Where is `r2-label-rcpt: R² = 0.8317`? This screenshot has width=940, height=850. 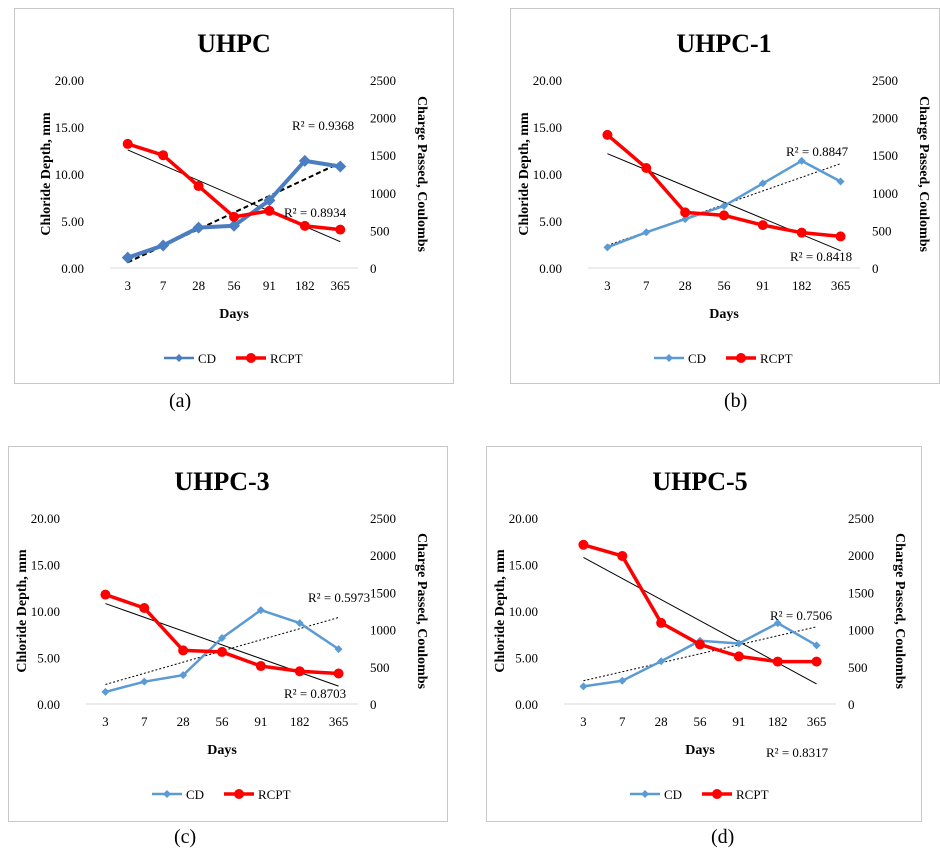
r2-label-rcpt: R² = 0.8317 is located at coordinates (797, 752).